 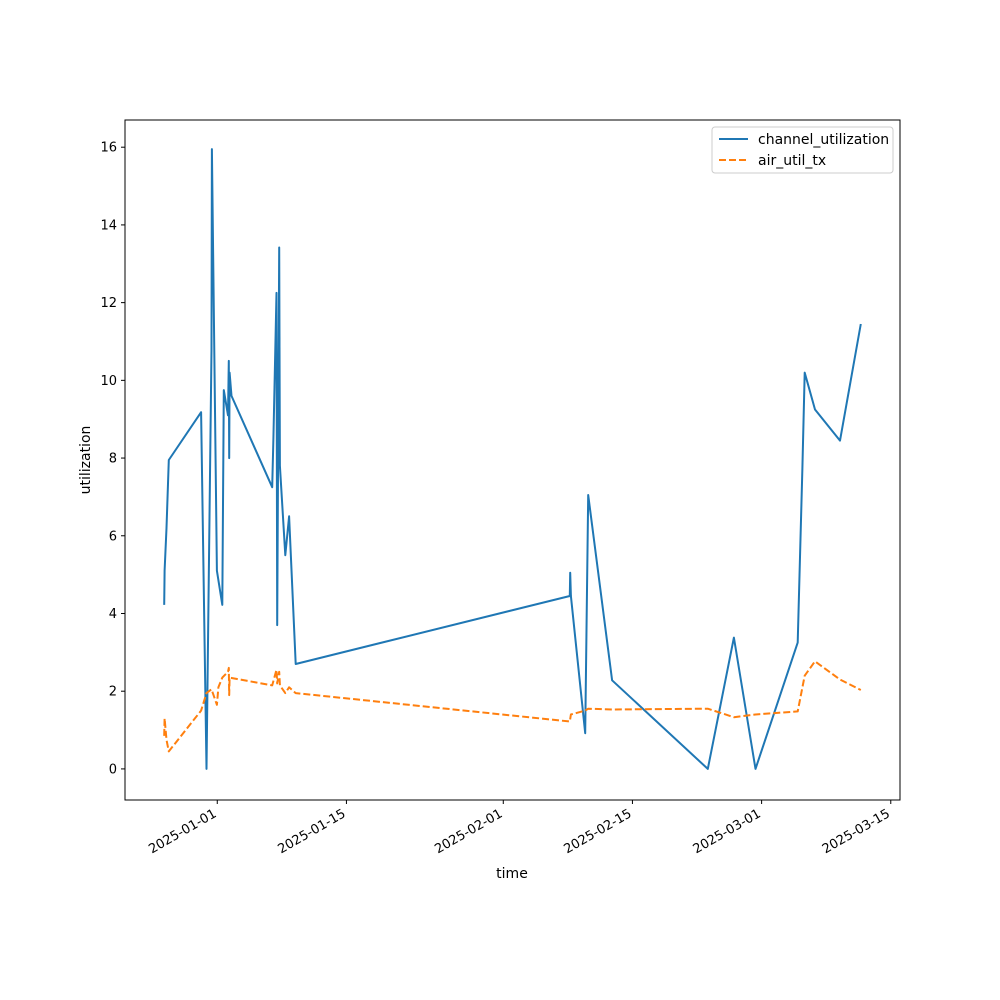 I want to click on y-tick-label: 12, so click(x=108, y=303).